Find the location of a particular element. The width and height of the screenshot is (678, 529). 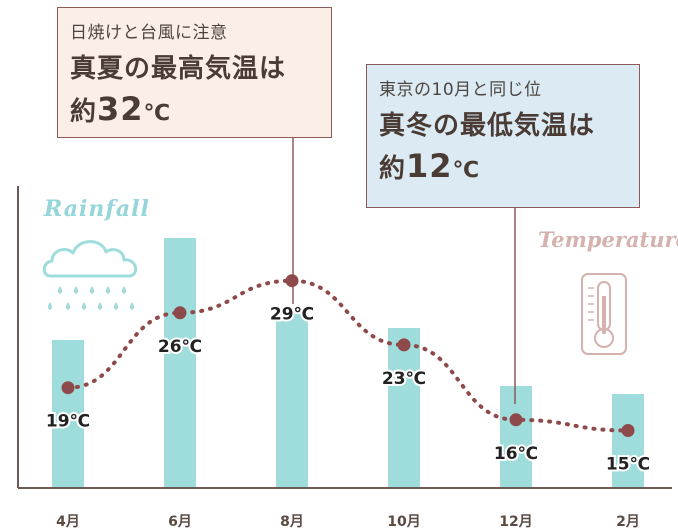

x-tick-label: 6月 is located at coordinates (180, 521).